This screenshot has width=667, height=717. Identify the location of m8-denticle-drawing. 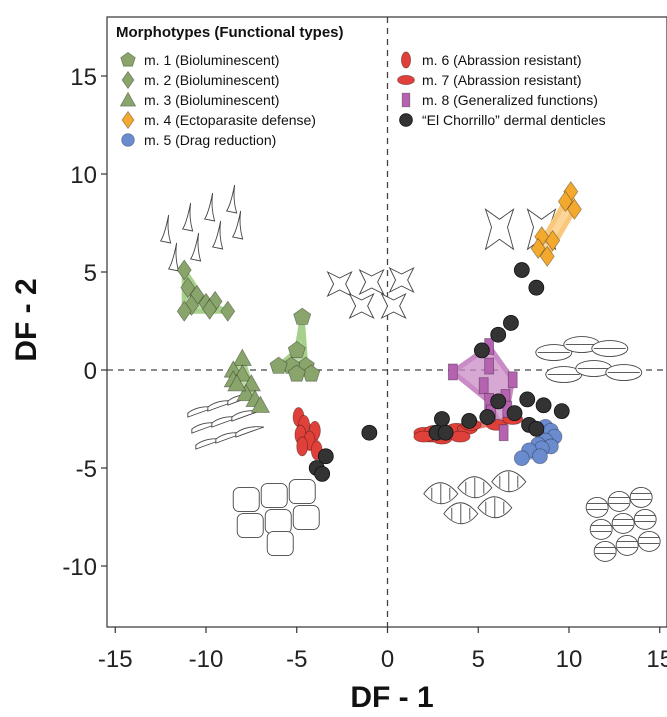
(589, 359).